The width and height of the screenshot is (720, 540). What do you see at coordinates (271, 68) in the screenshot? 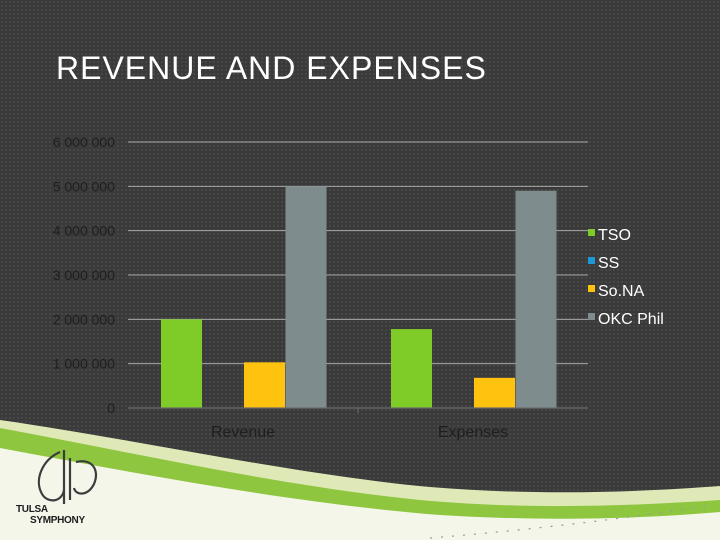
I see `page-title: REVENUE AND EXPENSES` at bounding box center [271, 68].